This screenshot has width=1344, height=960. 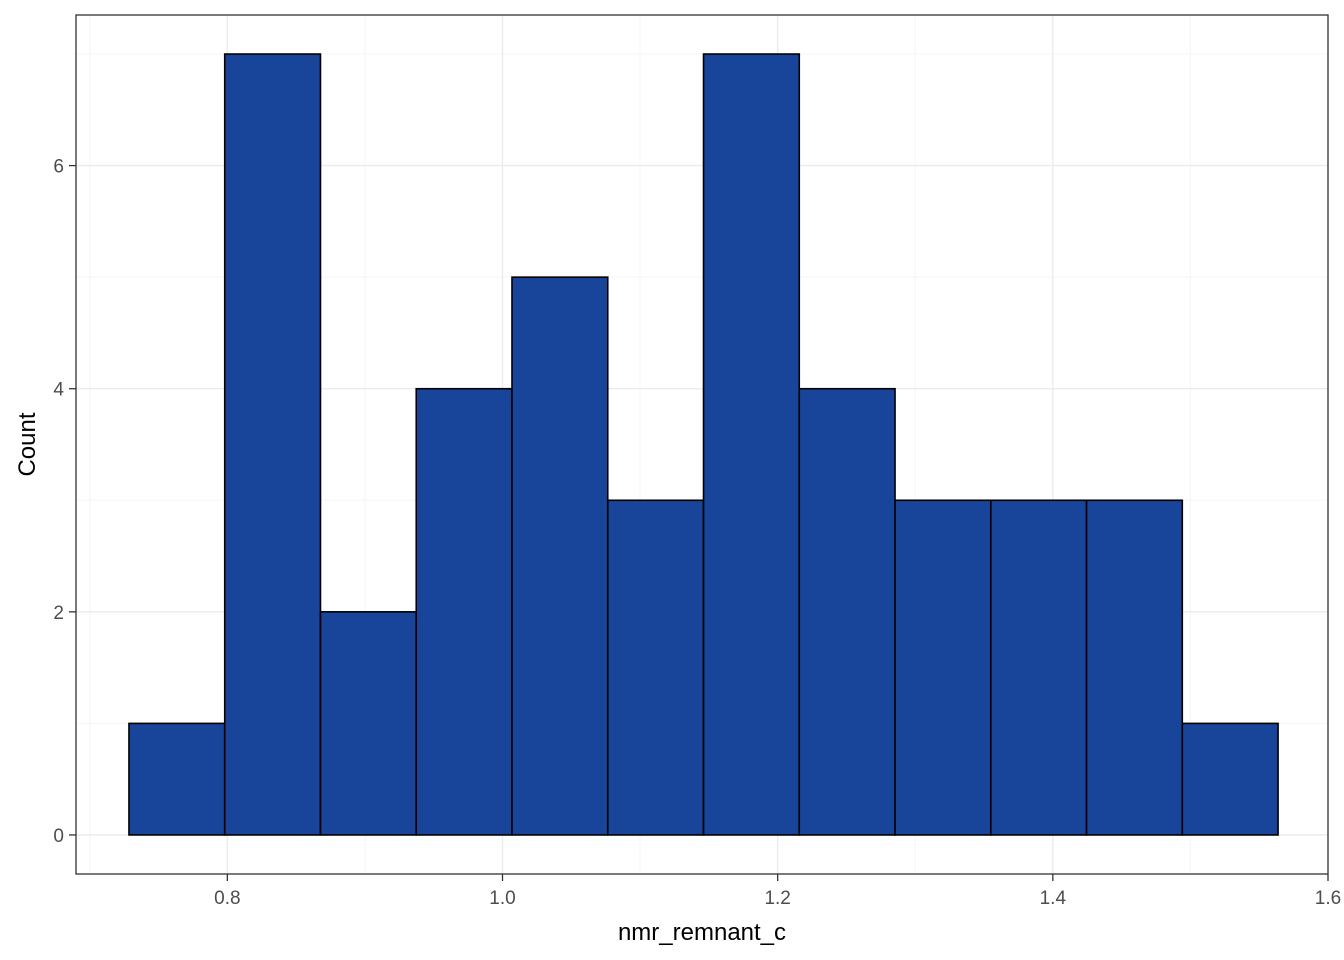 I want to click on x-axis-ticks: 0.8 1.0 1.2 1.4 1.6, so click(x=777, y=891).